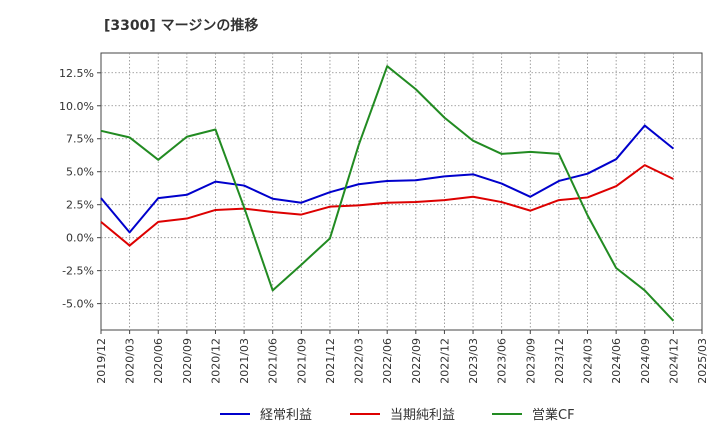  I want to click on y-tick-label: 2.5%, so click(80, 205).